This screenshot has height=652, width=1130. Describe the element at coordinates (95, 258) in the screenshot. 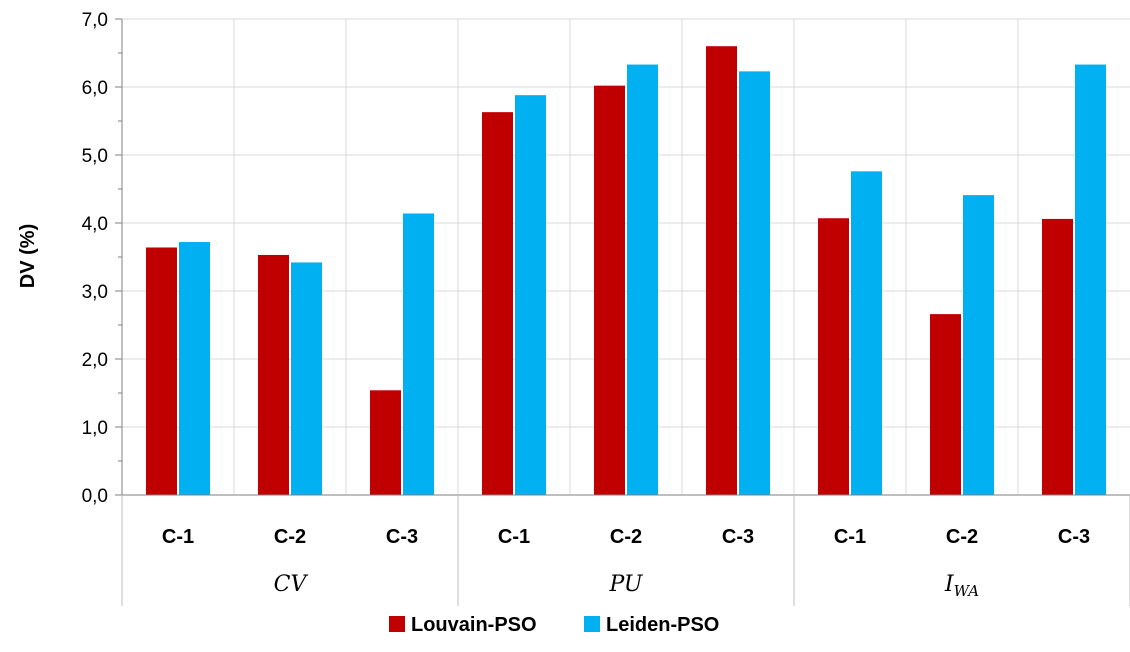

I see `y-tick-labels: 0,0 1,0 2,0 3,0 4,0 5,0 6,0 7,0` at that location.